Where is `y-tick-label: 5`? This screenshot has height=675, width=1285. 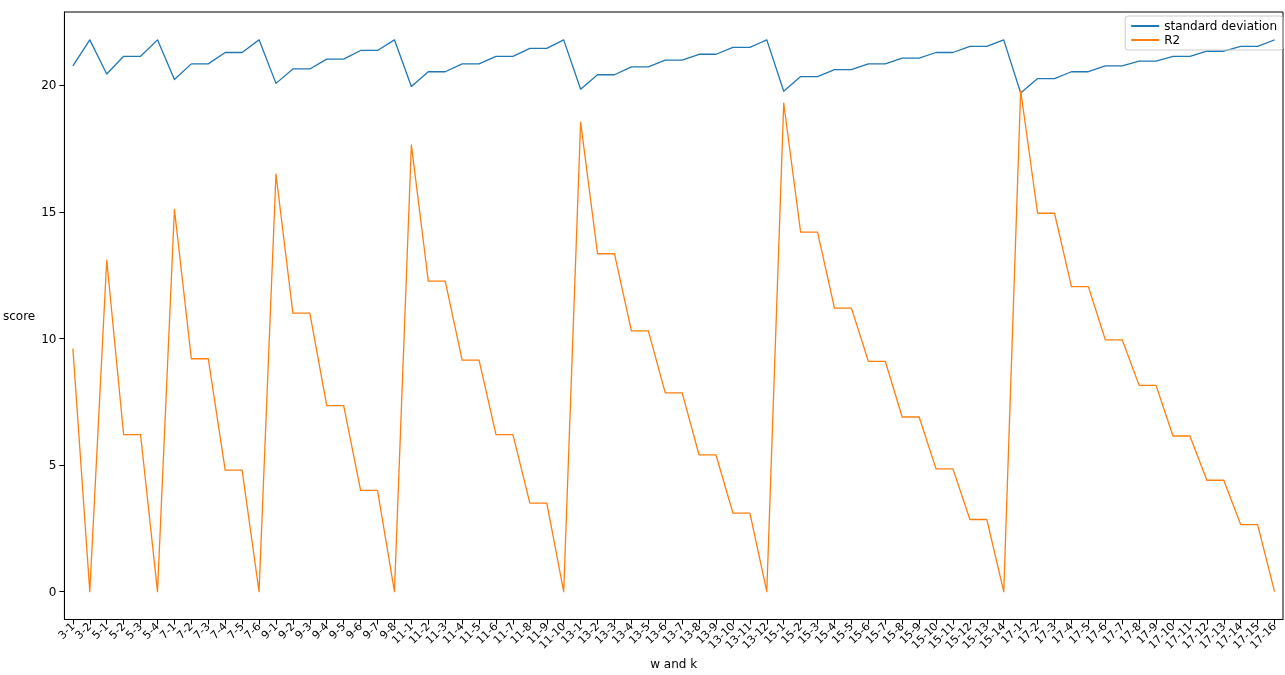
y-tick-label: 5 is located at coordinates (52, 465).